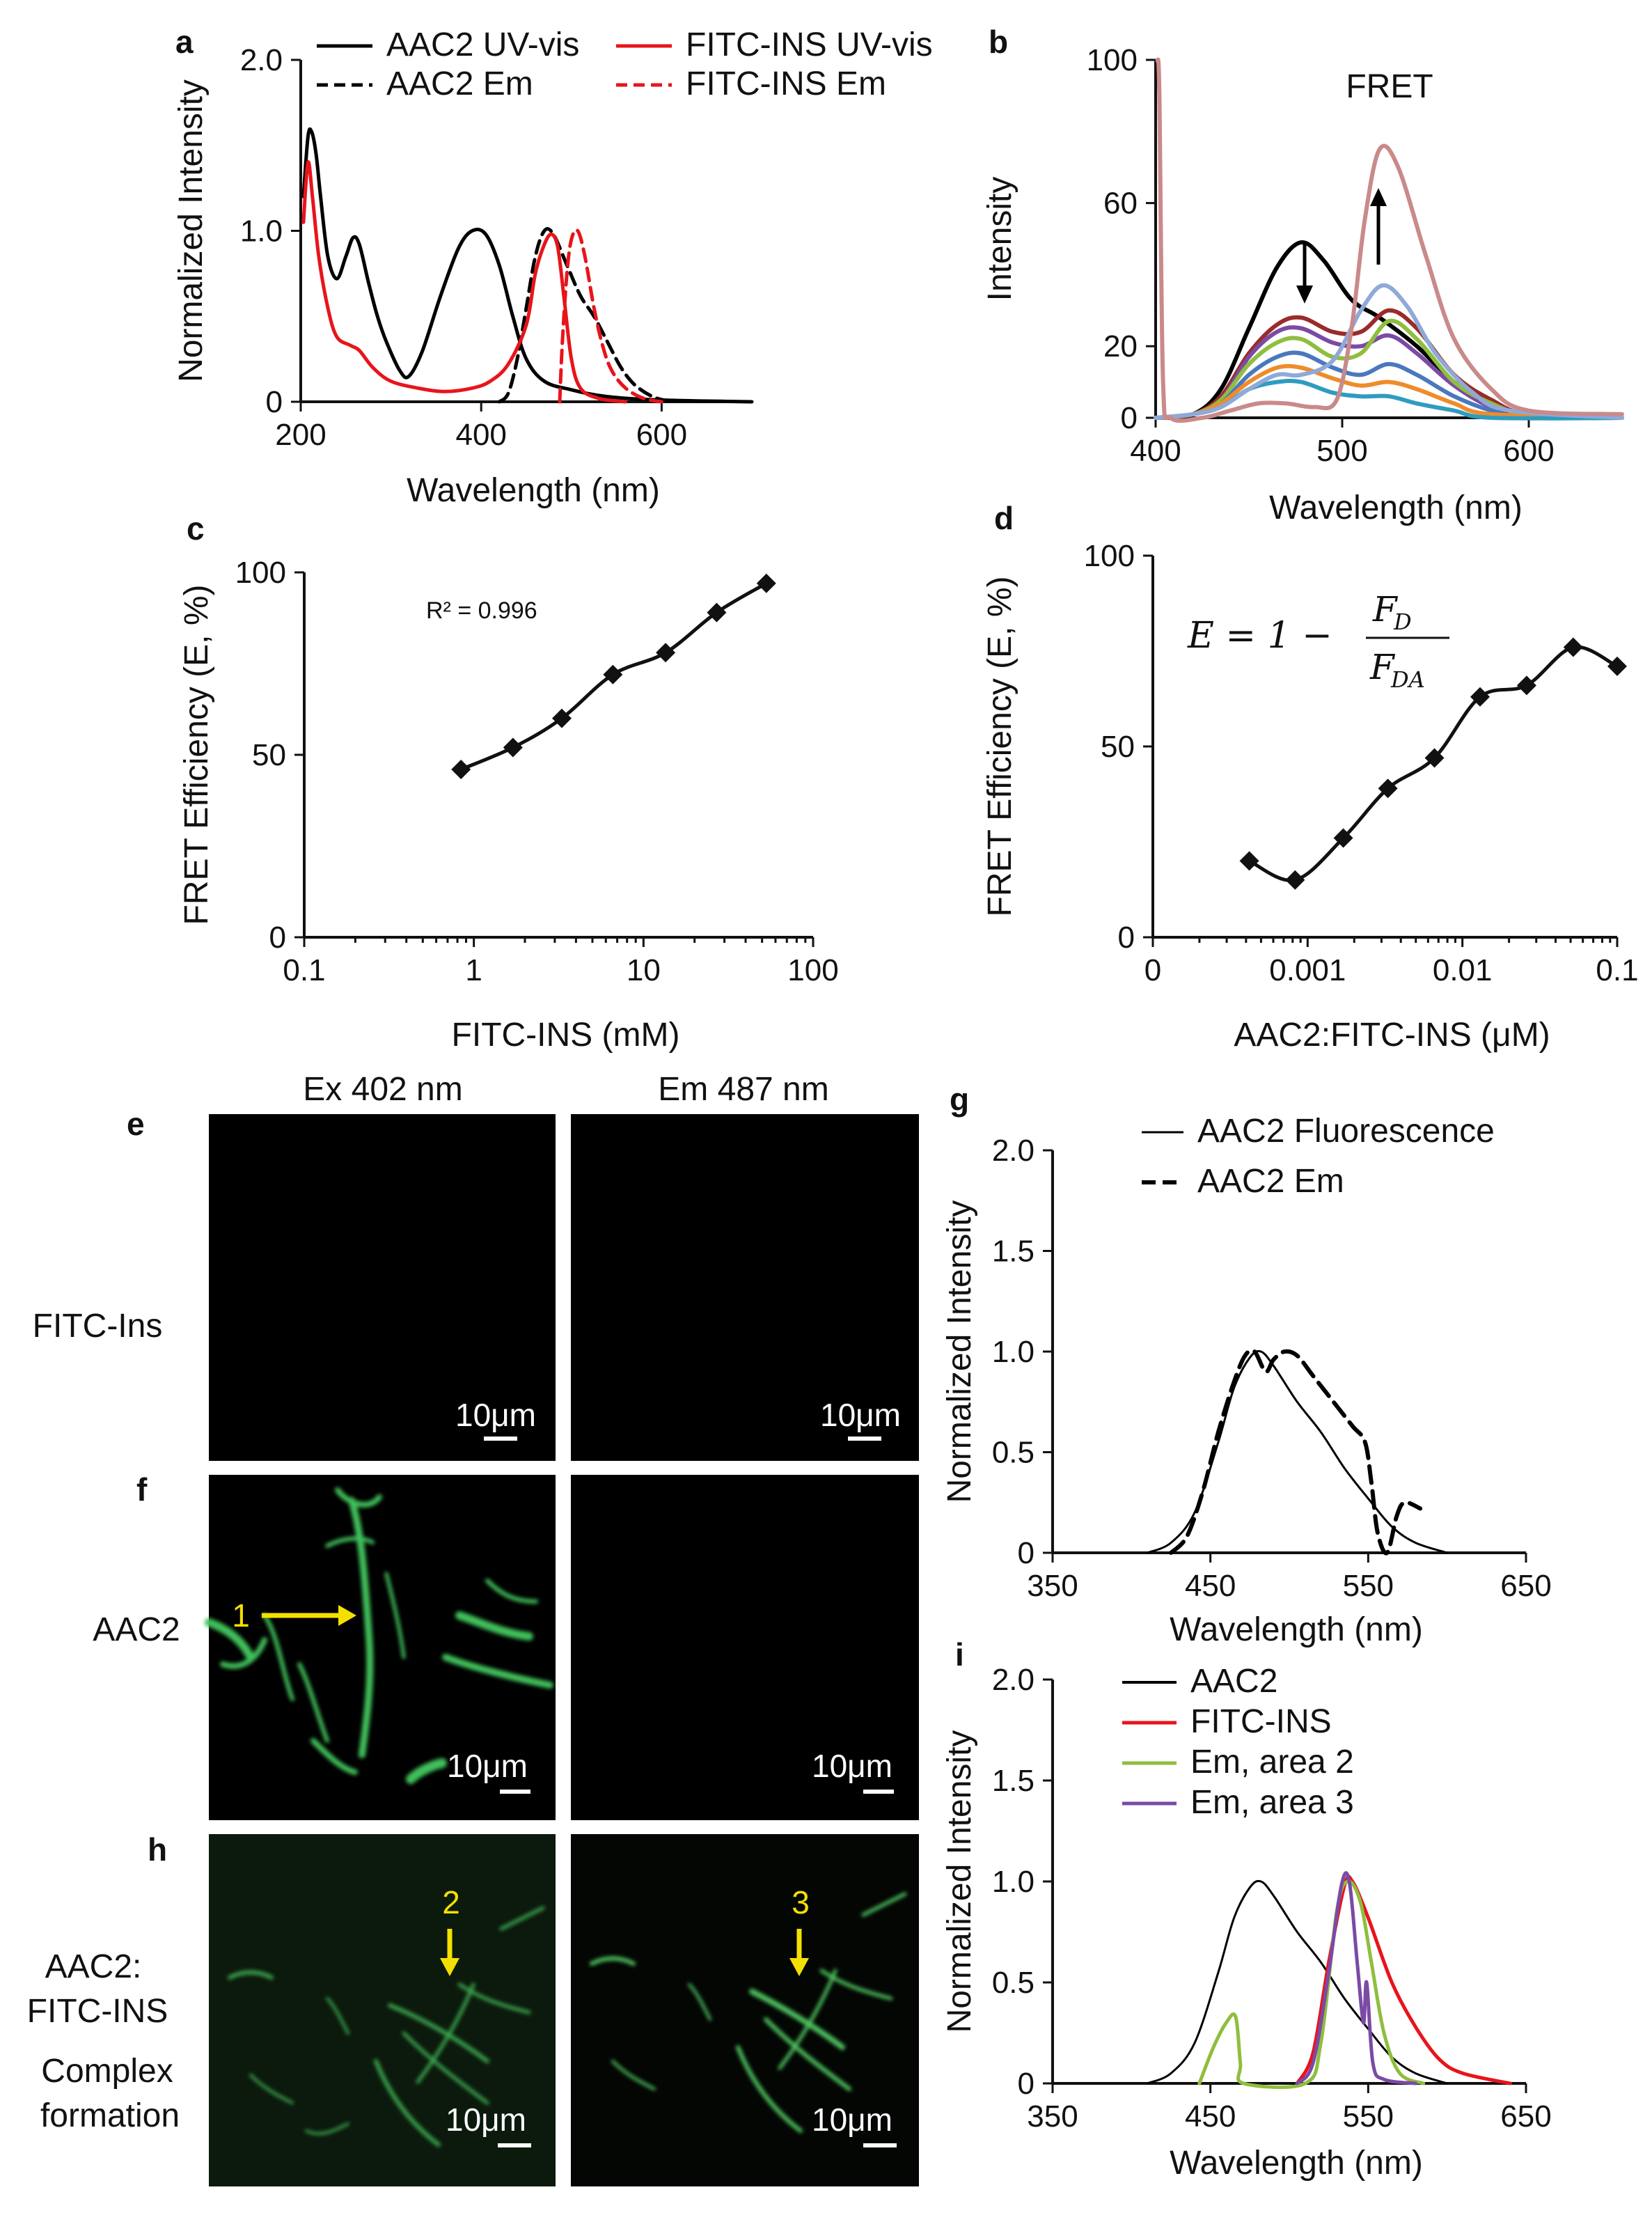 The height and width of the screenshot is (2215, 1652). I want to click on x-axis-label: FITC-INS (mM), so click(566, 1035).